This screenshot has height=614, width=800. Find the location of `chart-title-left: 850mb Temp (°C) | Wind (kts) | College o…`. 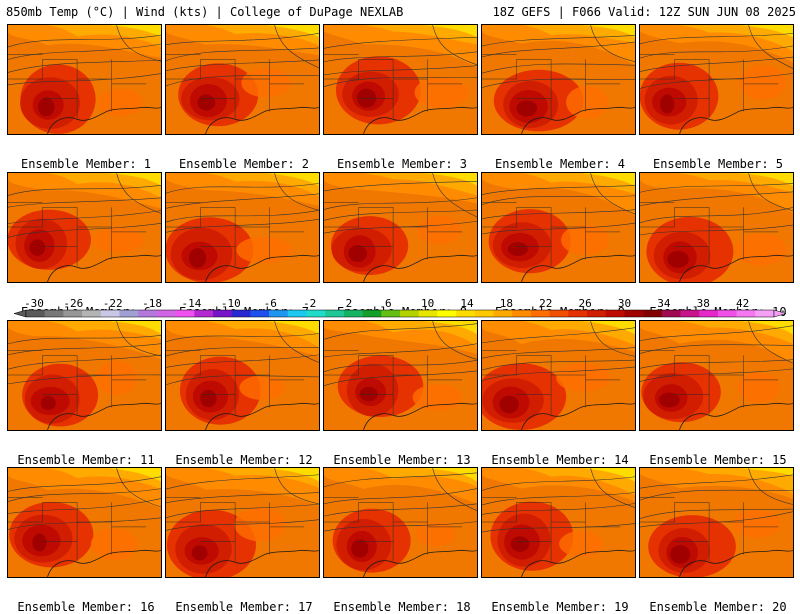

chart-title-left: 850mb Temp (°C) | Wind (kts) | College o… is located at coordinates (205, 12).